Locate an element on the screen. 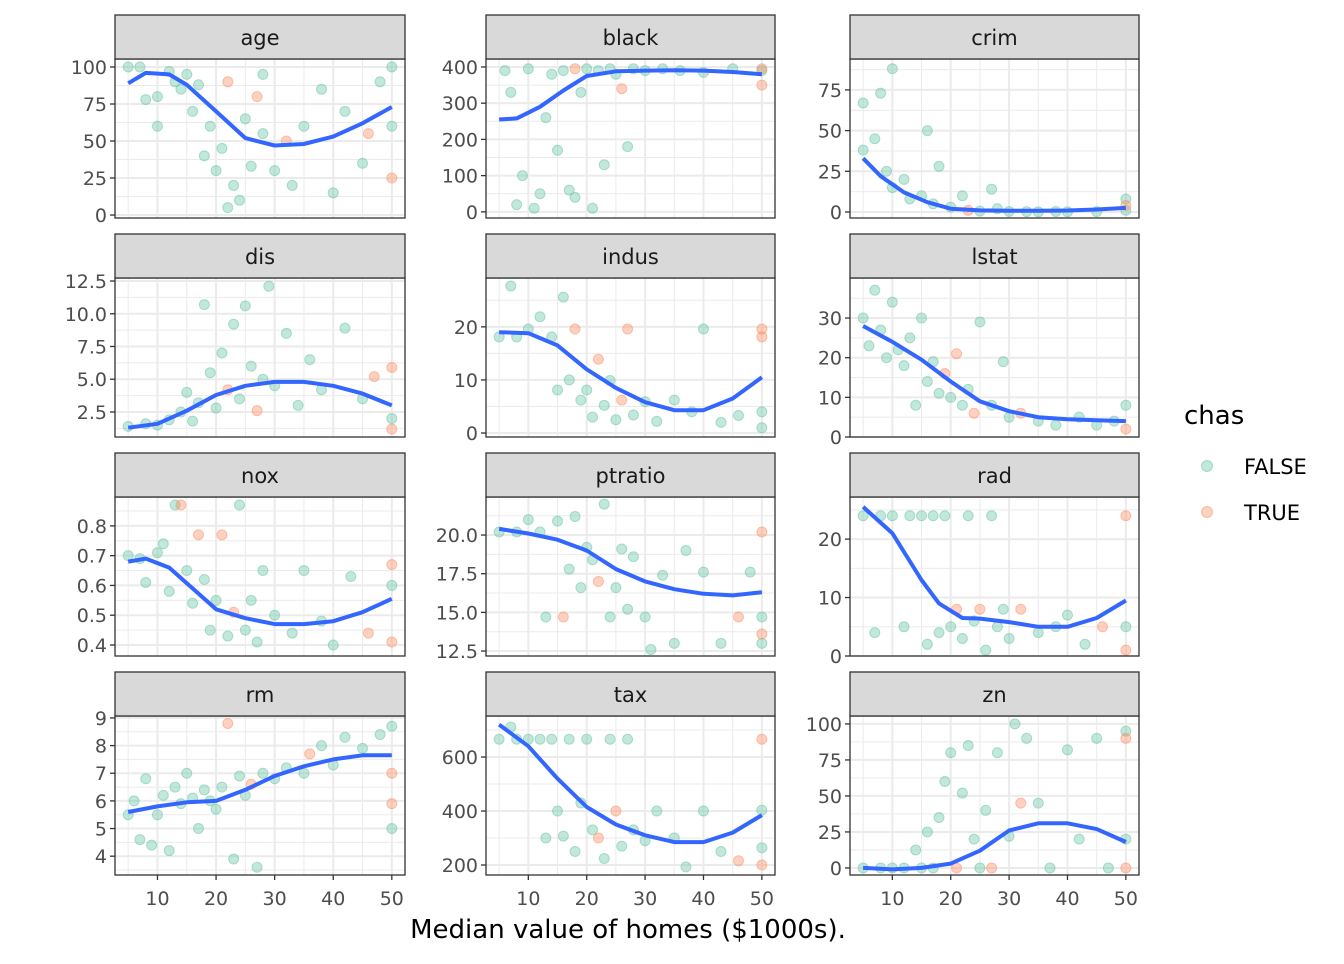 The height and width of the screenshot is (964, 1344). panel-background is located at coordinates (994, 576).